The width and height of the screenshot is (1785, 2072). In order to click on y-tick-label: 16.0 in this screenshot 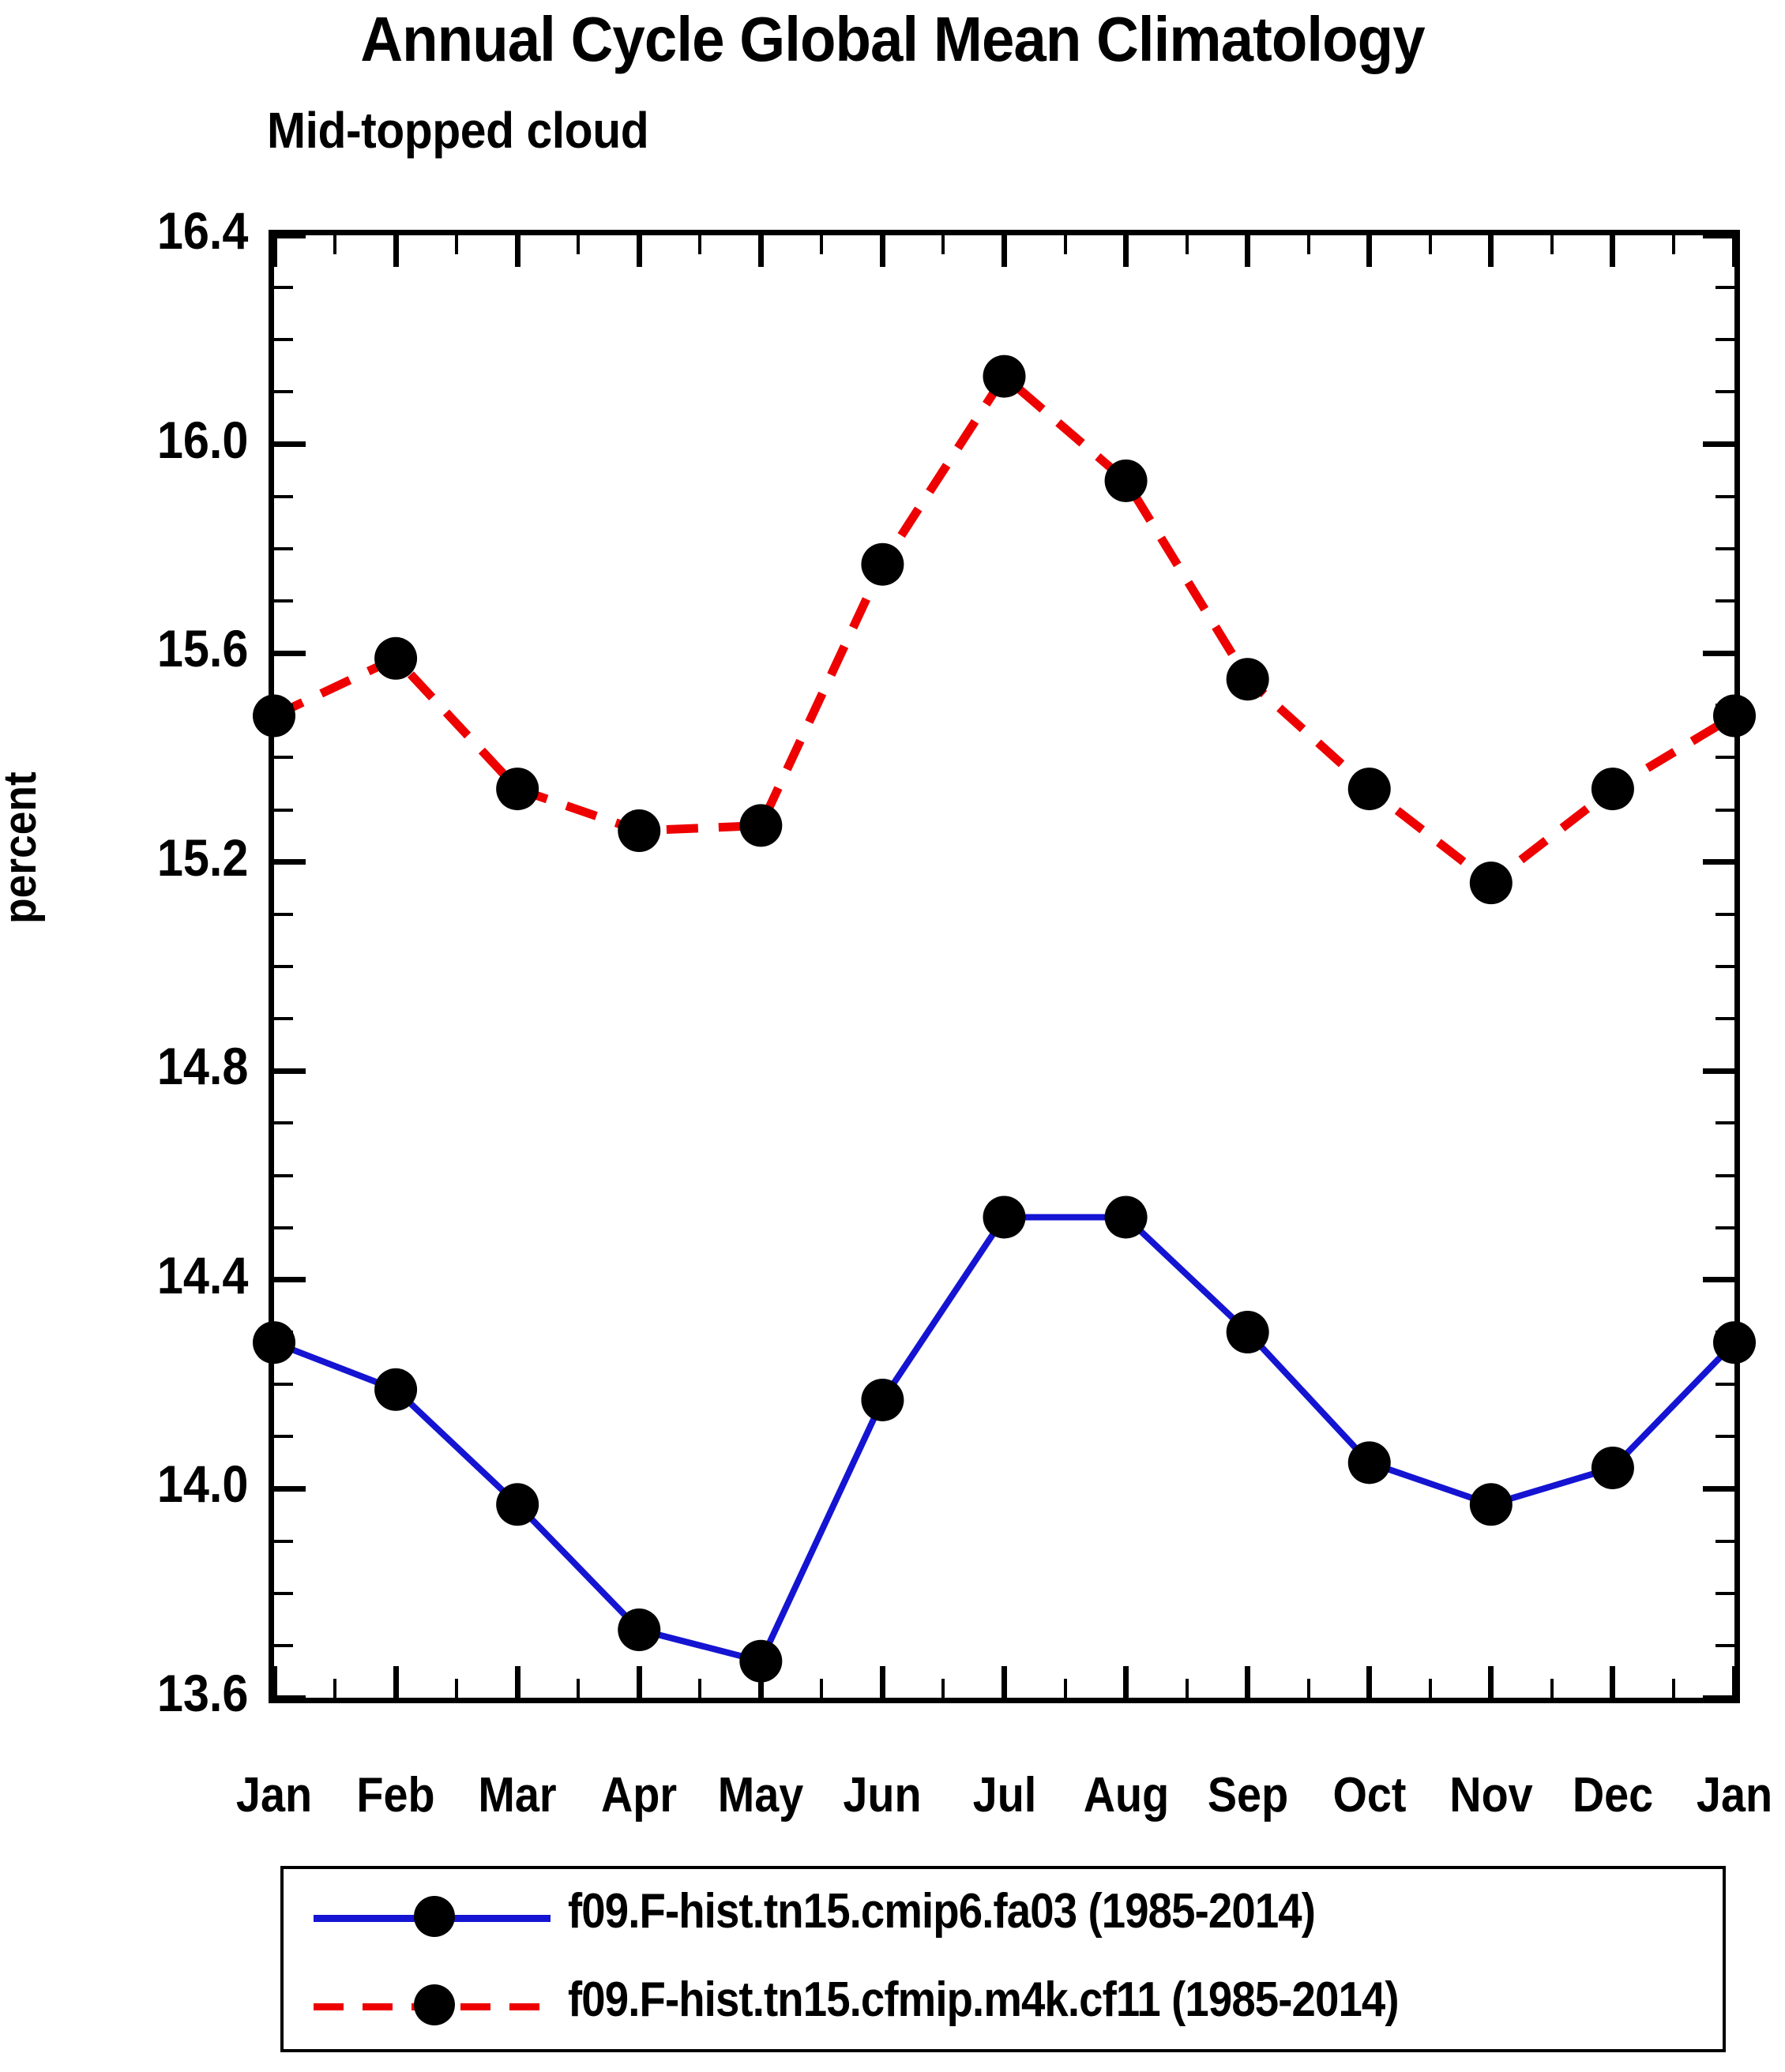, I will do `click(202, 439)`.